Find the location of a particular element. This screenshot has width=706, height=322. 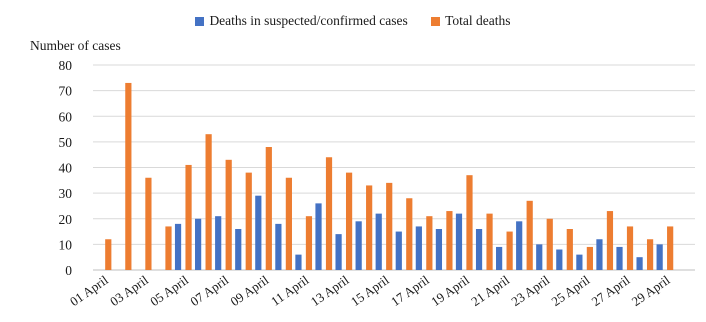

x-tick-label: 15 April is located at coordinates (370, 290).